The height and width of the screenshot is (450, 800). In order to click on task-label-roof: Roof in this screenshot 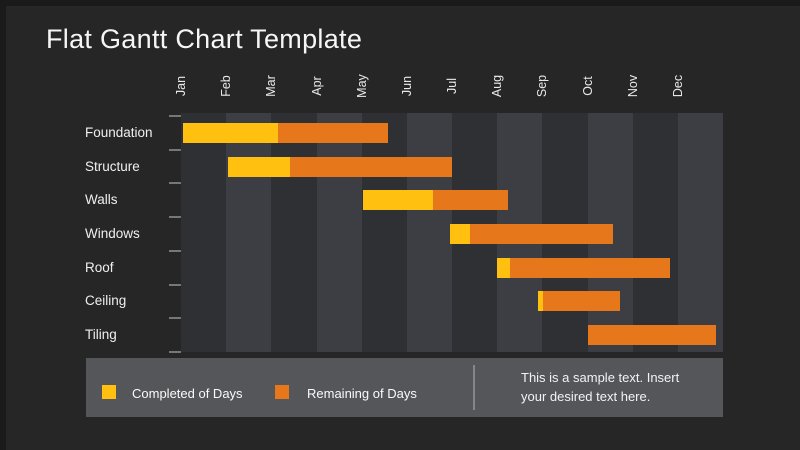, I will do `click(99, 267)`.